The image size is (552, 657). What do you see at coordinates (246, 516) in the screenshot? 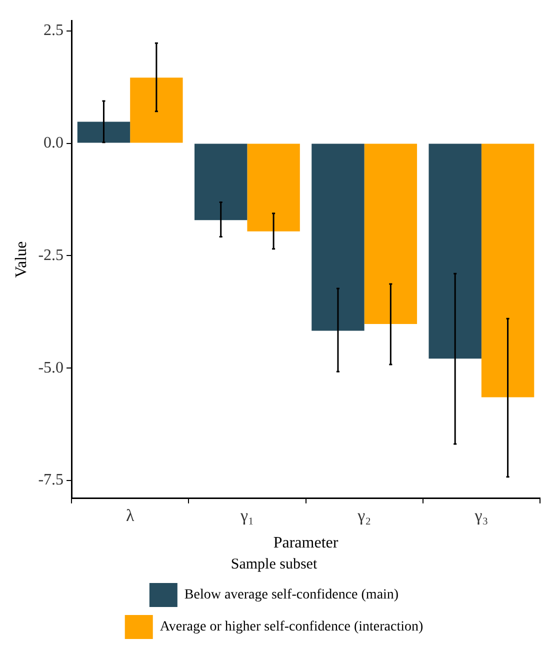
I see `x-tick-label: γ₁` at bounding box center [246, 516].